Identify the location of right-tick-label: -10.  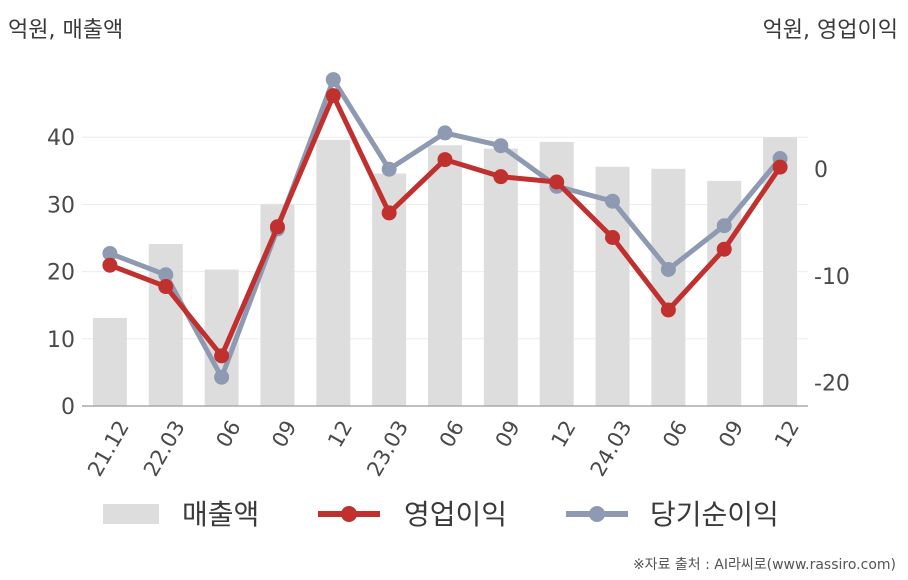
(832, 277).